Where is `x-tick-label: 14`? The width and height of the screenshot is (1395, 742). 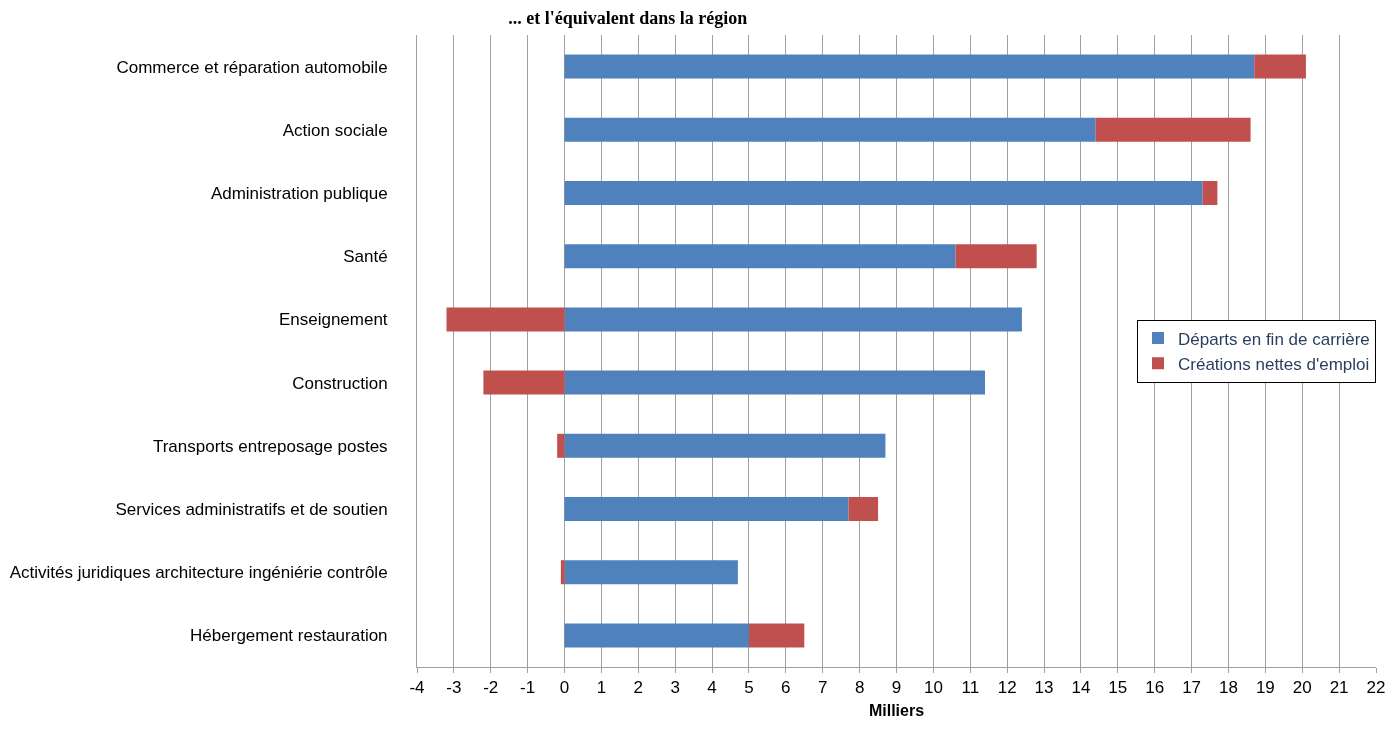 x-tick-label: 14 is located at coordinates (1081, 688).